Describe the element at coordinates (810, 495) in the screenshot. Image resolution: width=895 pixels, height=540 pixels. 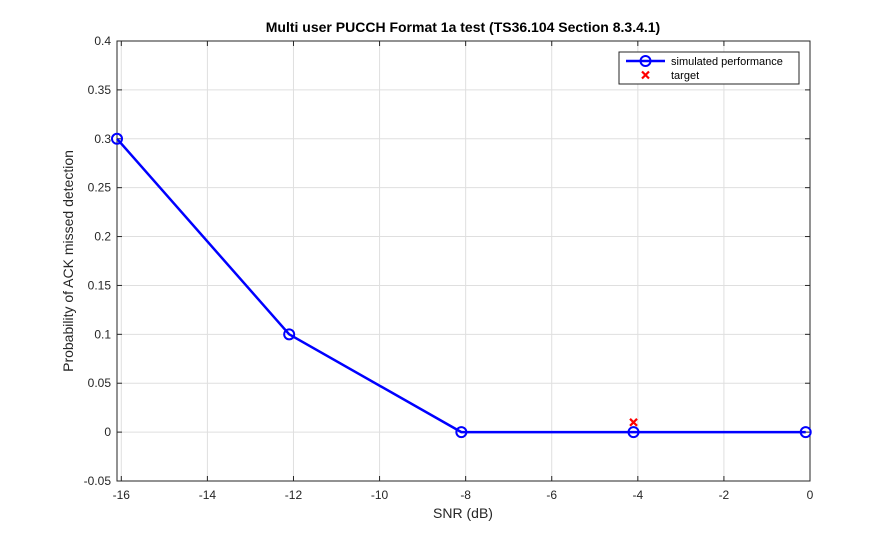
I see `x-tick-label: 0` at that location.